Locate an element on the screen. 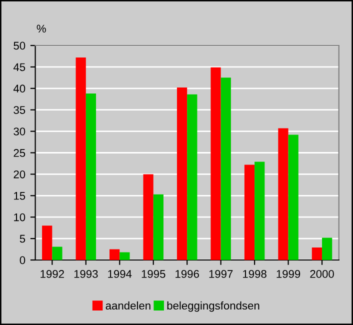  y-tick-label: 25 is located at coordinates (20, 153).